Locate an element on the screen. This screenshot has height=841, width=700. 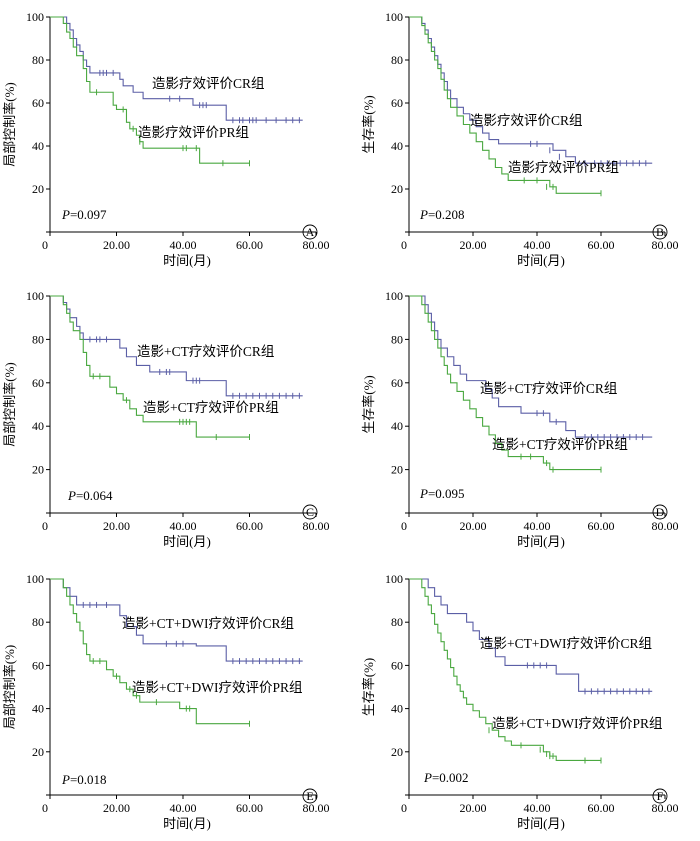
series-annotation-pr: 造影+CT+DWI疗效评价PR组 is located at coordinates (217, 687).